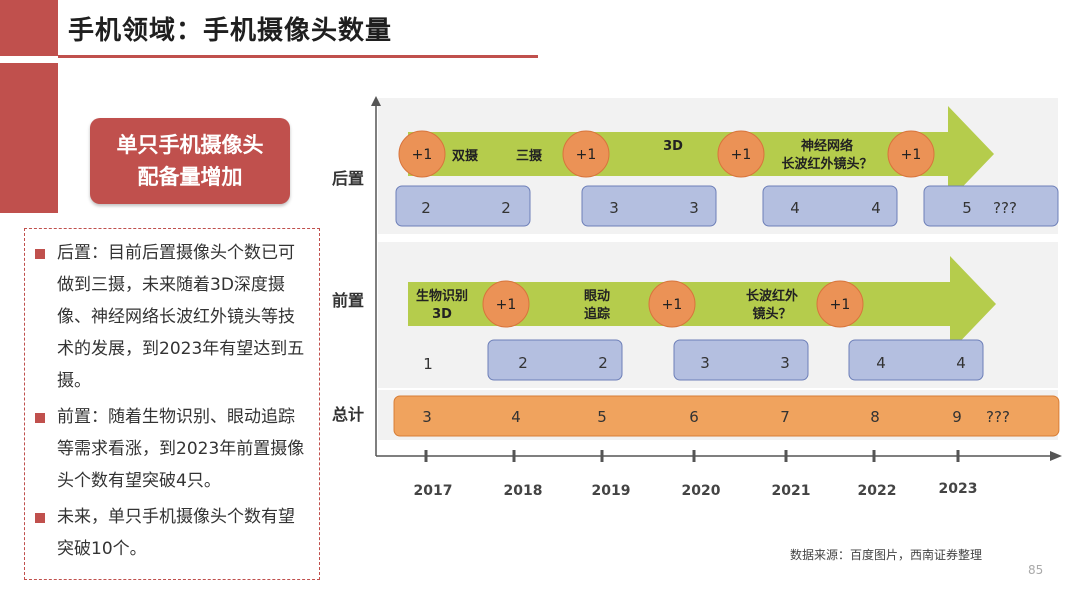  I want to click on note-future: 未来，单只手机摄像头个数有望突破10个。, so click(173, 533).